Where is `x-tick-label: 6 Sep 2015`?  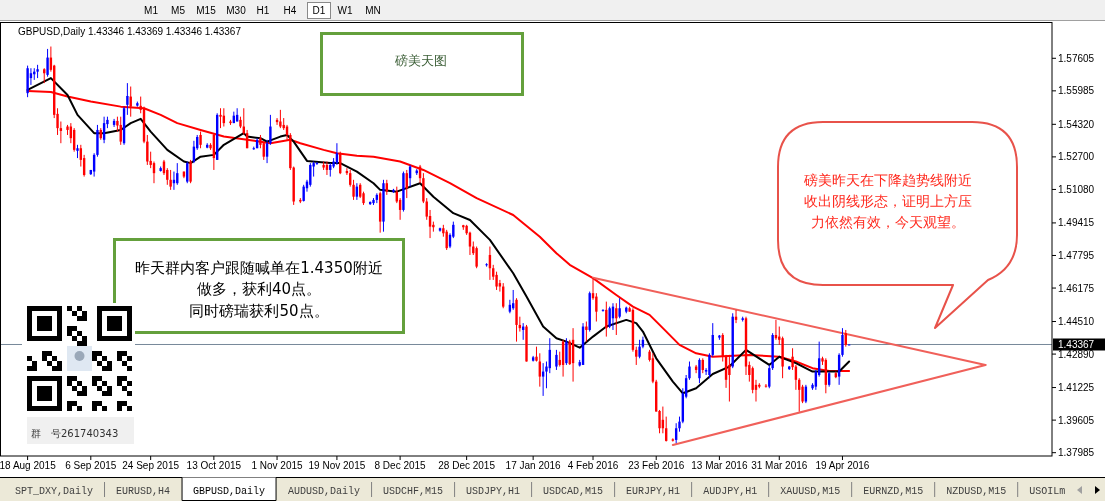 x-tick-label: 6 Sep 2015 is located at coordinates (91, 465).